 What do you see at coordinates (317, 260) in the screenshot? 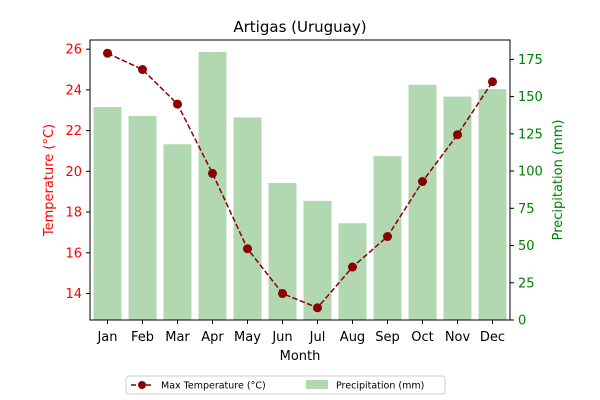
I see `precipitation-bar-jul` at bounding box center [317, 260].